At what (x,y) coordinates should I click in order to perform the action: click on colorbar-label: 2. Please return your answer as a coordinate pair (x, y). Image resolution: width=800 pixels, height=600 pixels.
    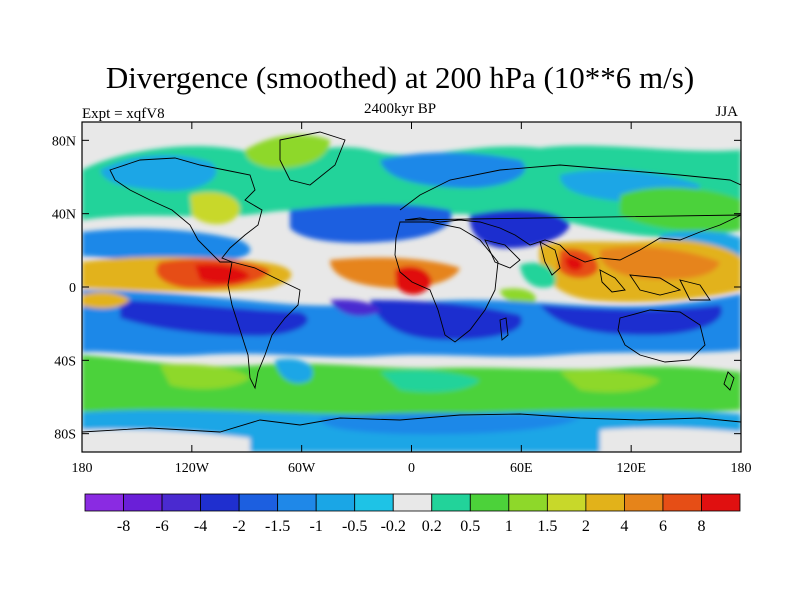
    Looking at the image, I should click on (586, 526).